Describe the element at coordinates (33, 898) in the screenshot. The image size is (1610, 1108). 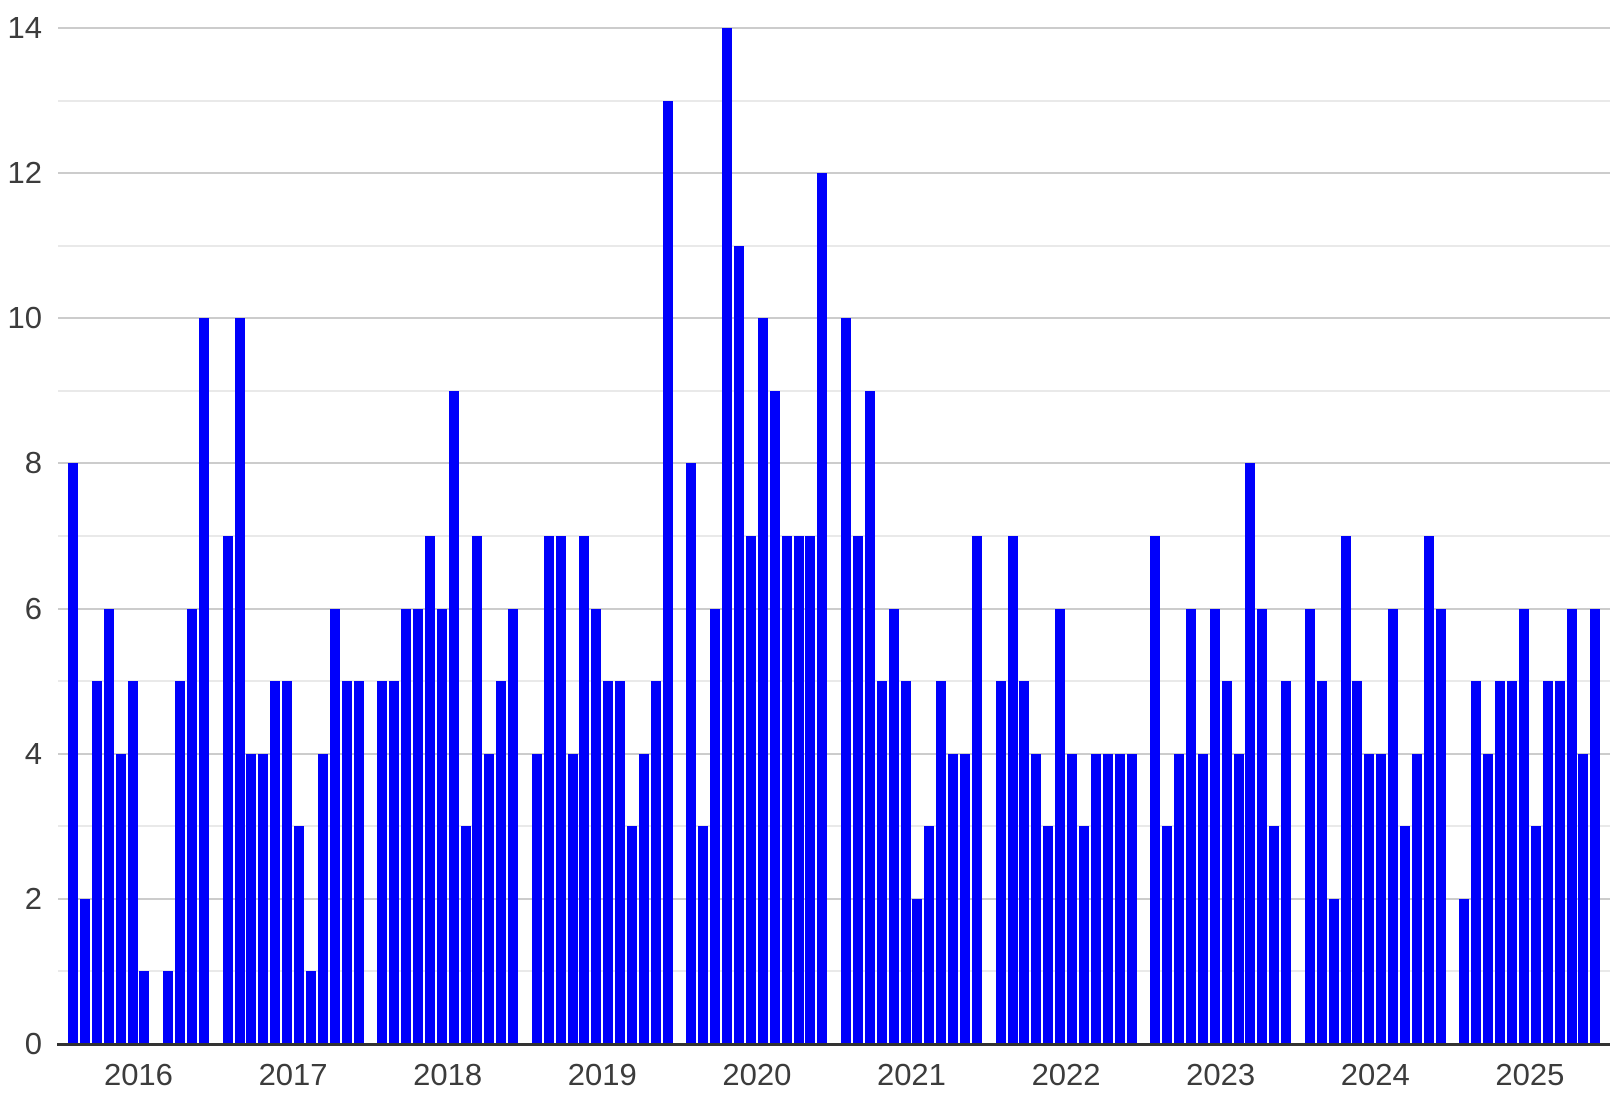
I see `y-tick-label-2: 2` at that location.